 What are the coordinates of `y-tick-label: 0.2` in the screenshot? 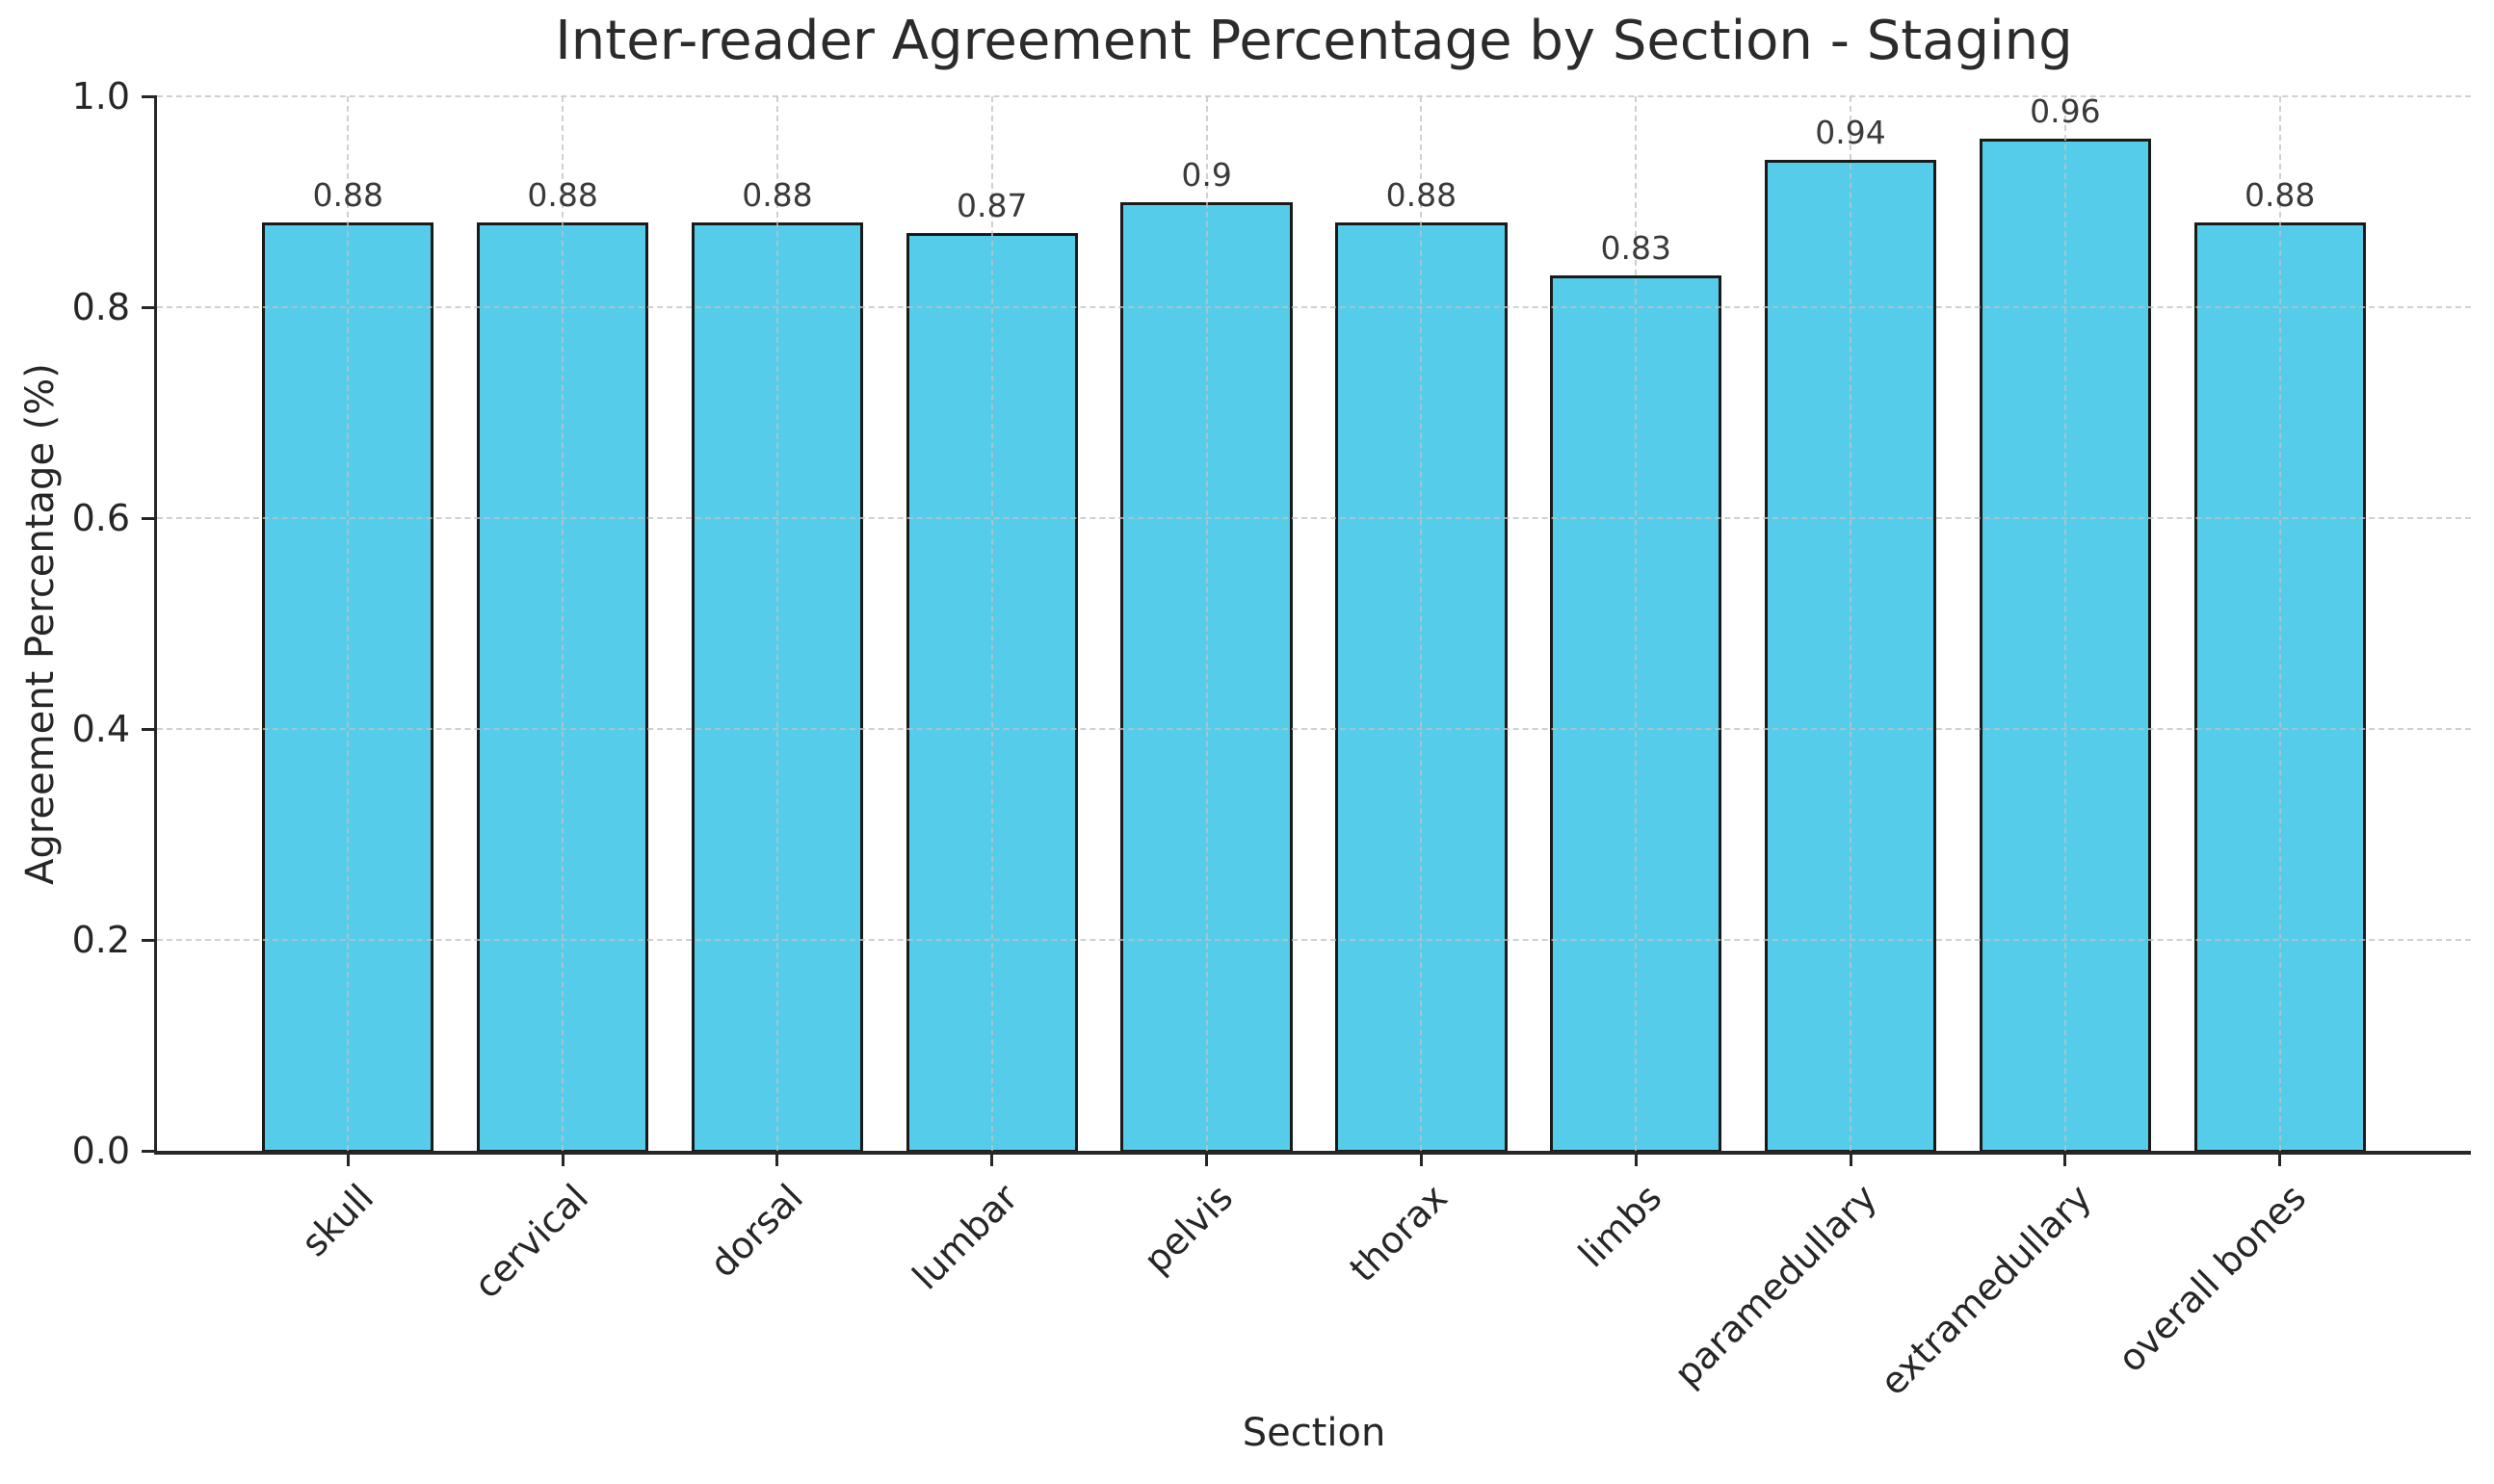 It's located at (100, 940).